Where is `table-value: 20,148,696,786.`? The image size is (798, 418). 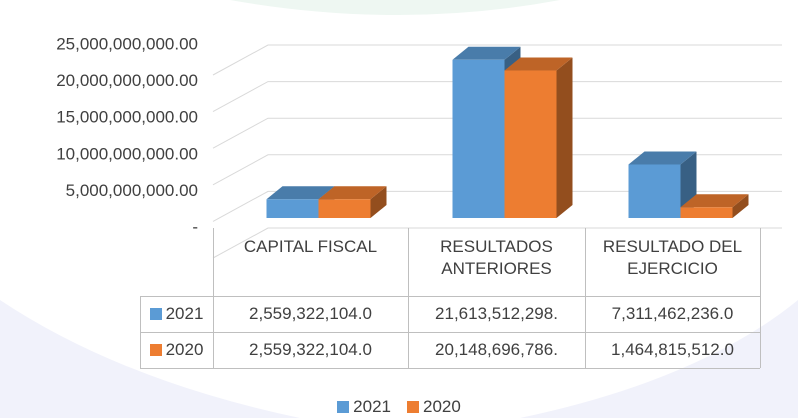
table-value: 20,148,696,786. is located at coordinates (496, 349).